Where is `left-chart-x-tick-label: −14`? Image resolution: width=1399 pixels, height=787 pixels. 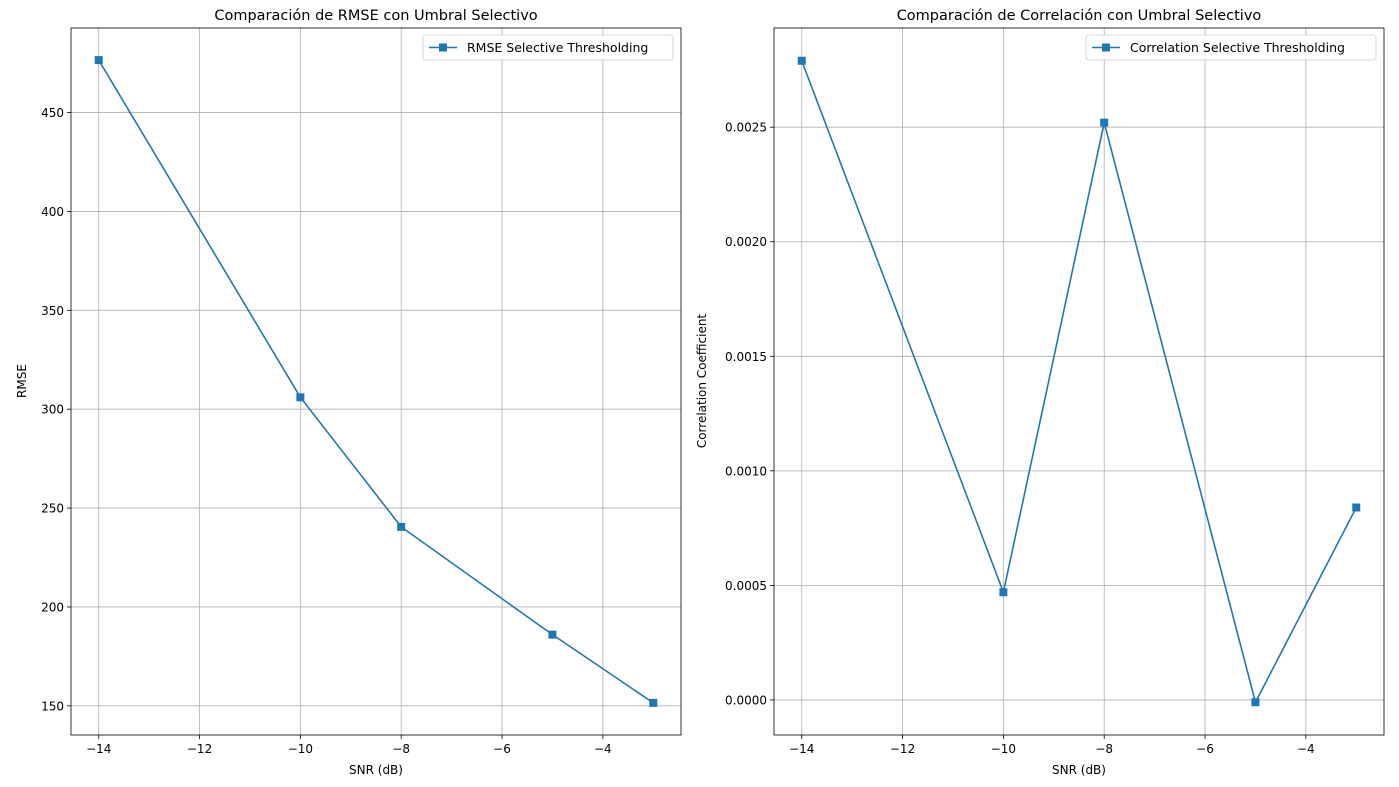
left-chart-x-tick-label: −14 is located at coordinates (98, 749).